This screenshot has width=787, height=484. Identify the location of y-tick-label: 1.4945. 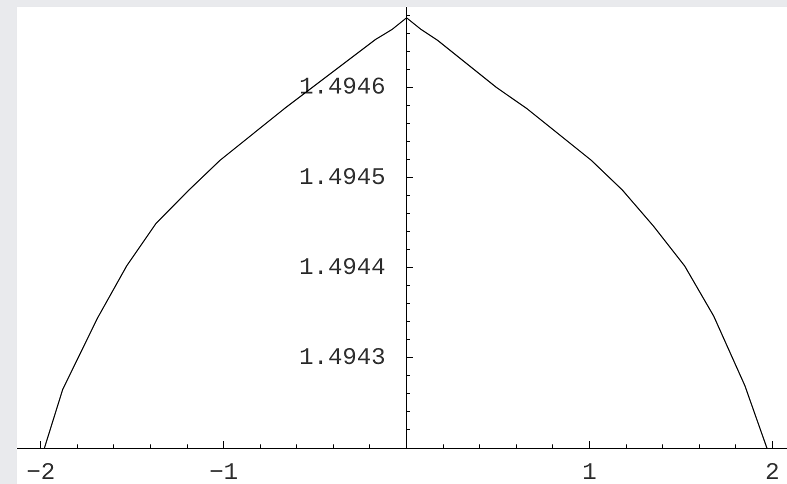
(342, 178).